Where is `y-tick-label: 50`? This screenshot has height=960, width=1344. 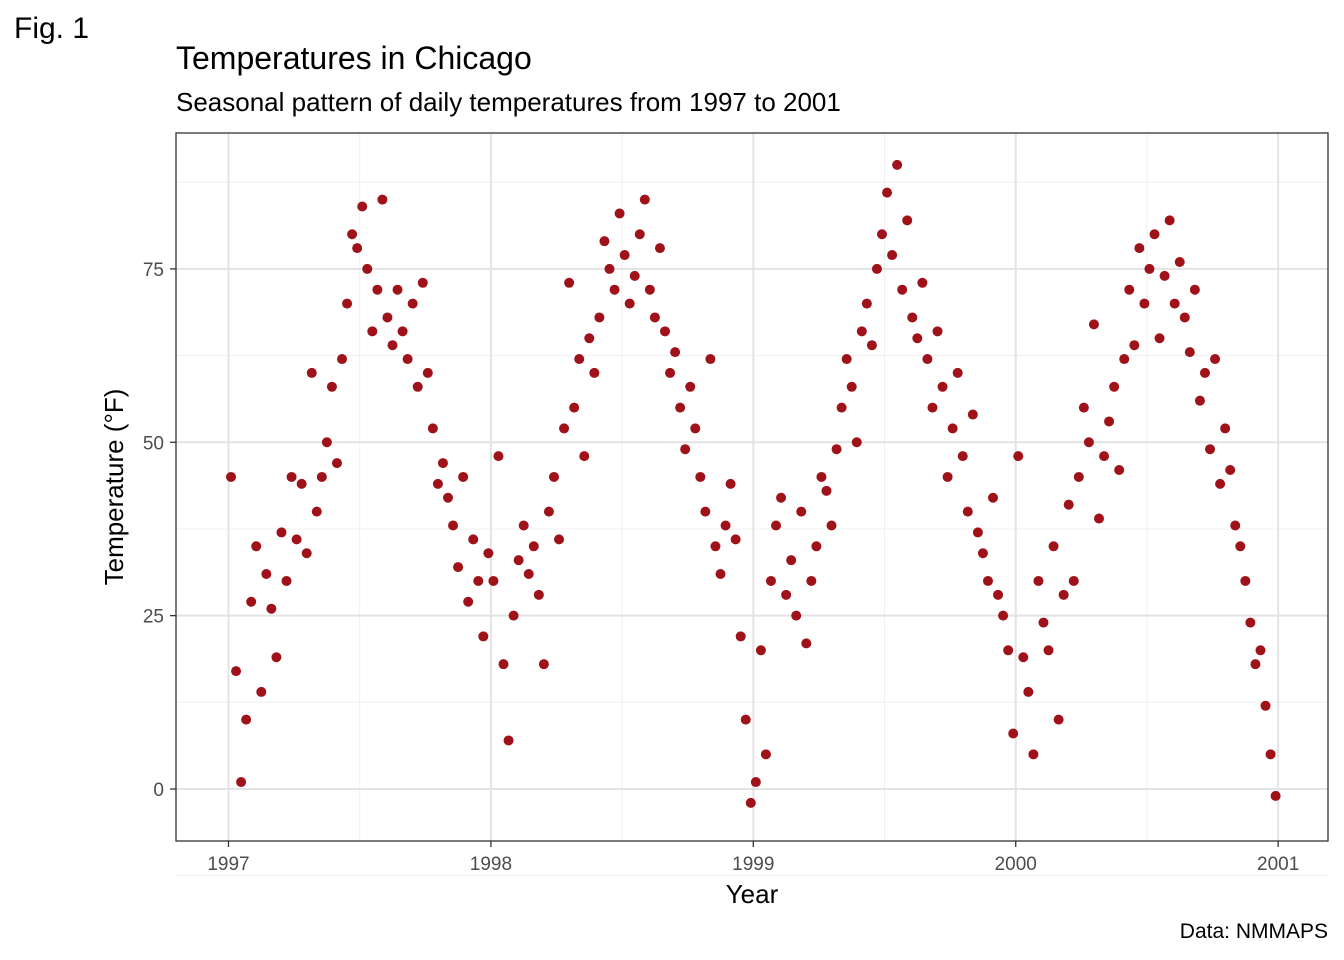
y-tick-label: 50 is located at coordinates (153, 443).